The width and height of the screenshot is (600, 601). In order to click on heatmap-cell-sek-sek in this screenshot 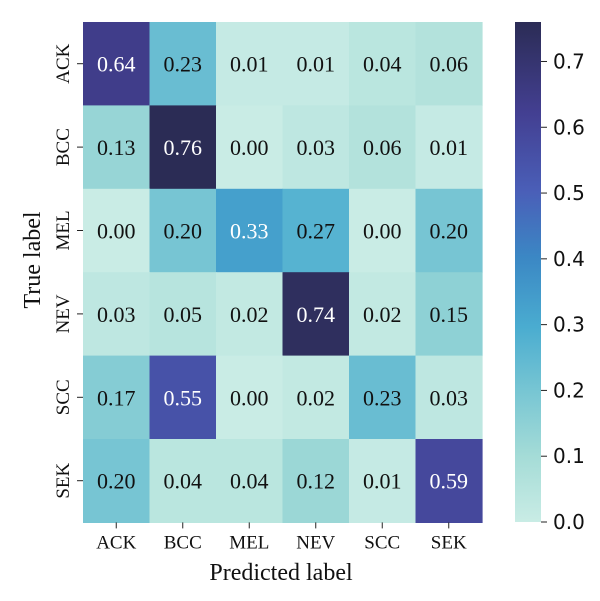, I will do `click(449, 481)`.